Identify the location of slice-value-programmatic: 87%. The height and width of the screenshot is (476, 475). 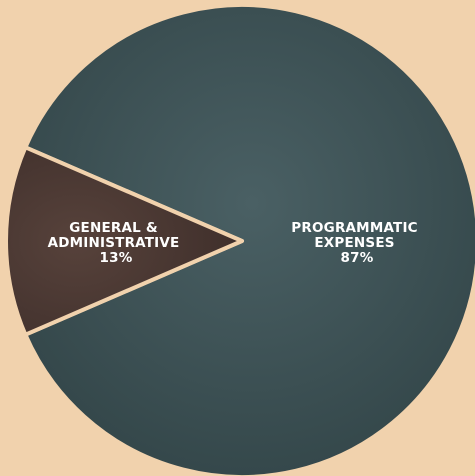
(357, 258).